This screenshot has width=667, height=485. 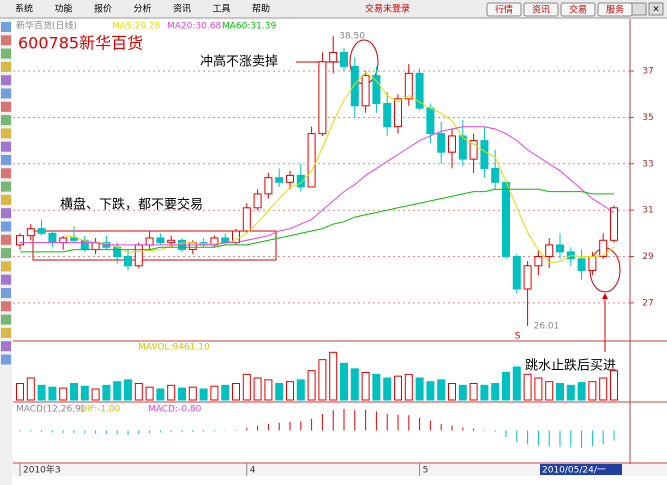 What do you see at coordinates (648, 257) in the screenshot?
I see `y-tick-label: 29` at bounding box center [648, 257].